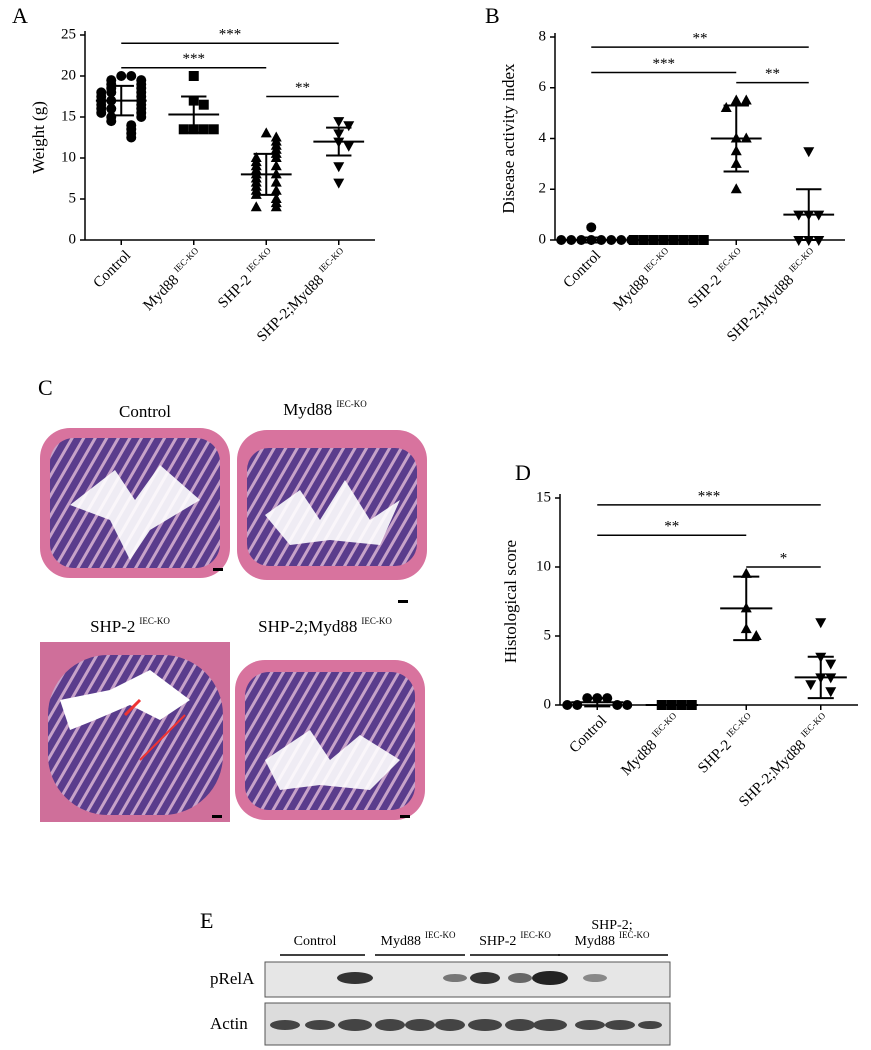  What do you see at coordinates (611, 925) in the screenshot?
I see `group-label-base: SHP-2;` at bounding box center [611, 925].